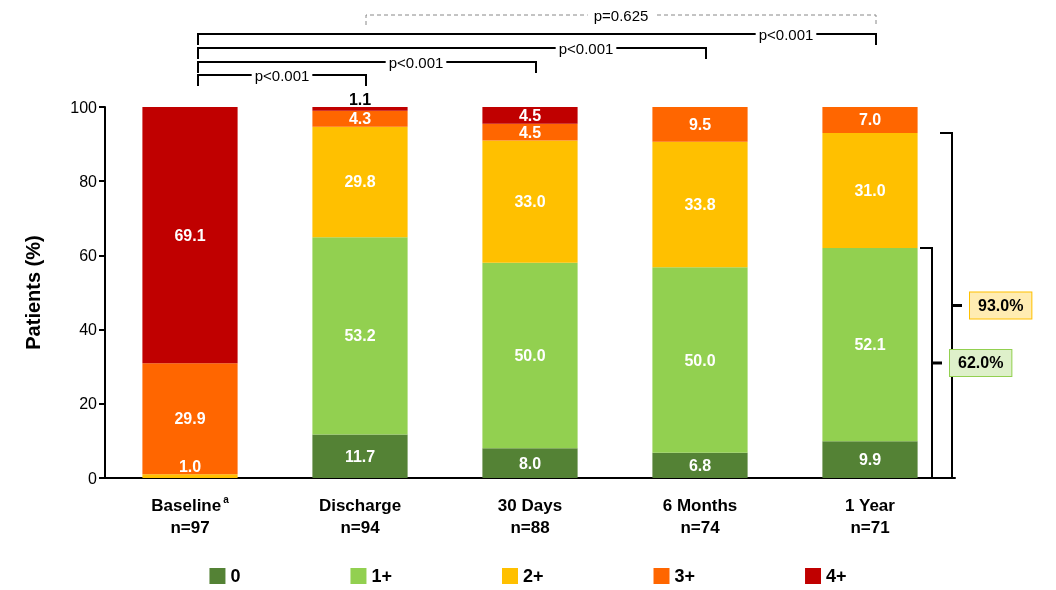 The height and width of the screenshot is (590, 1056). I want to click on x-tick-label: Discharge n=94, so click(360, 516).